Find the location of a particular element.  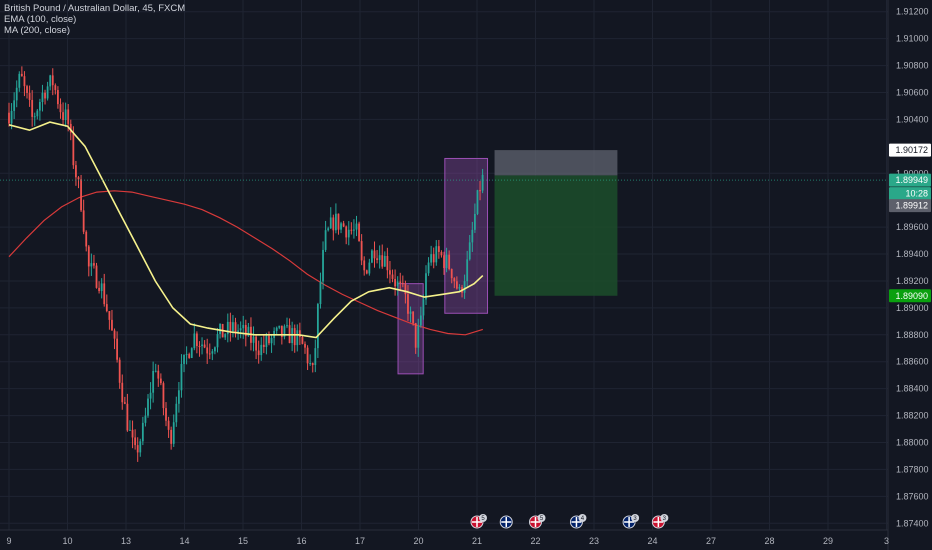

stop-loss-zone is located at coordinates (556, 163).